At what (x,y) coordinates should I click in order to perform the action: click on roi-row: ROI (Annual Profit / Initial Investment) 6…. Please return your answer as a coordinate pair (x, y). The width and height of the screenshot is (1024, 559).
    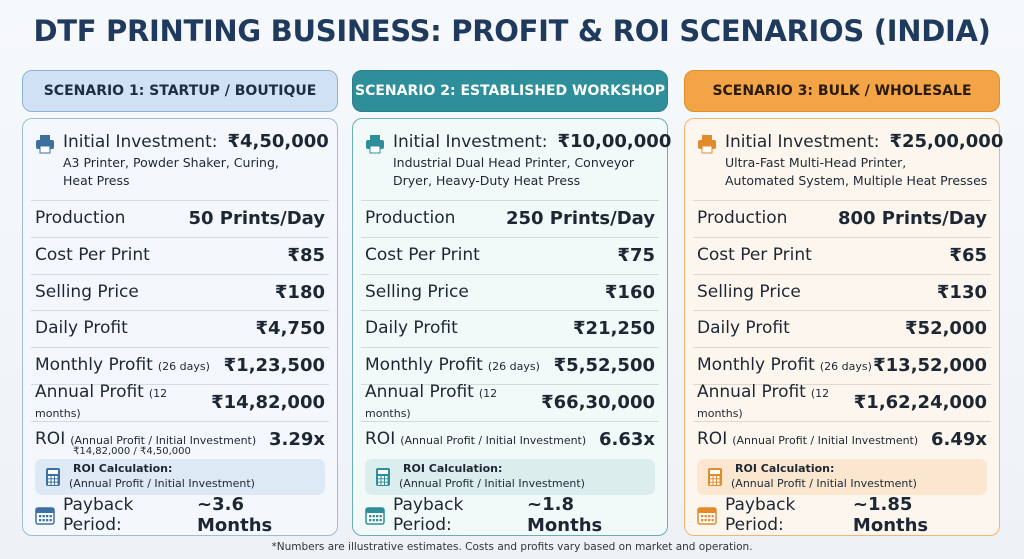
    Looking at the image, I should click on (510, 439).